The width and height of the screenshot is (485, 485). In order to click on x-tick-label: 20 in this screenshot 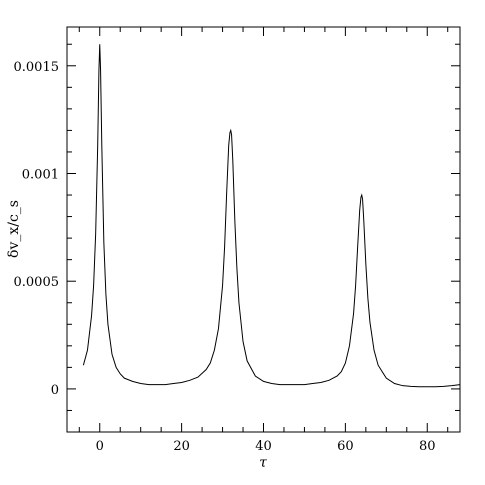, I will do `click(181, 446)`.